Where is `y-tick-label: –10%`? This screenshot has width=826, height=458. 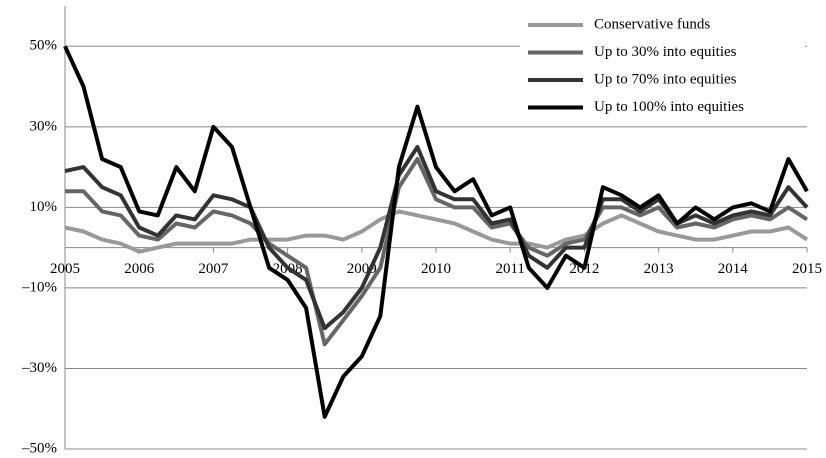 y-tick-label: –10% is located at coordinates (39, 287).